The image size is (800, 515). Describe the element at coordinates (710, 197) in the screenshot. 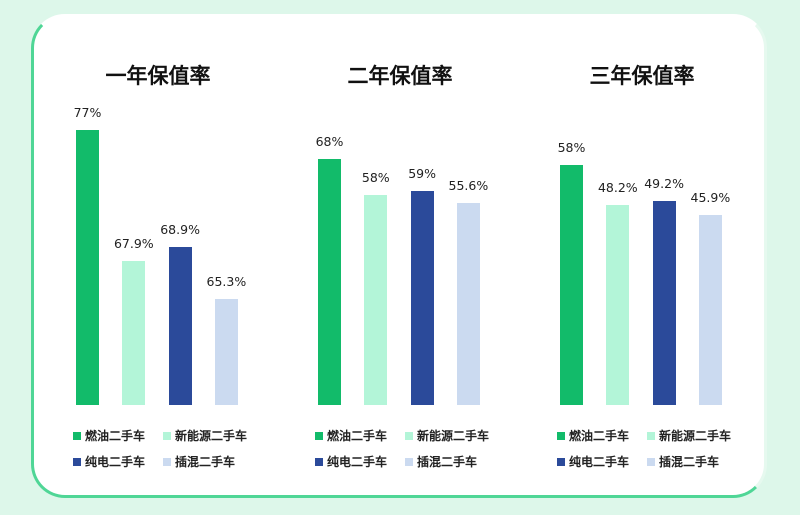

I see `data-label: 45.9%` at that location.